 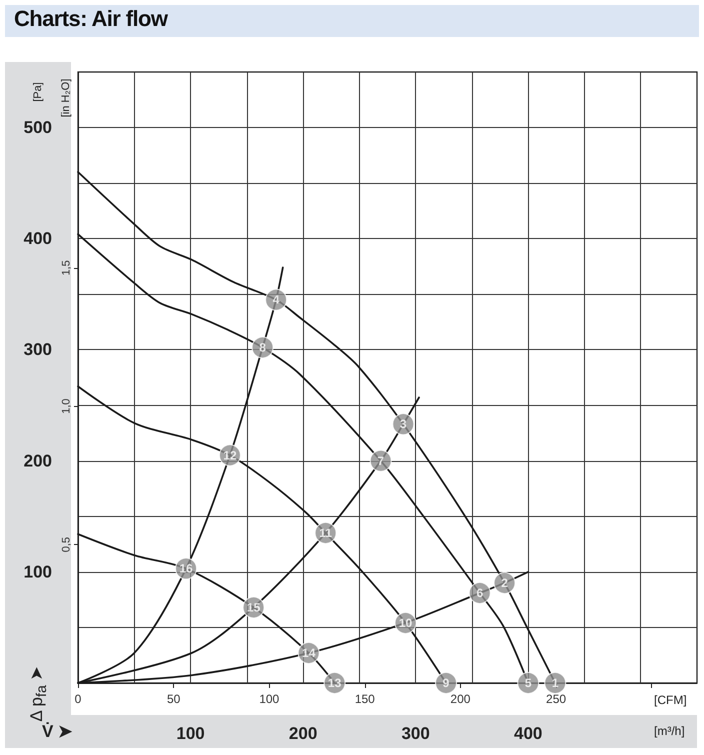 What do you see at coordinates (403, 424) in the screenshot?
I see `annotation: 3` at bounding box center [403, 424].